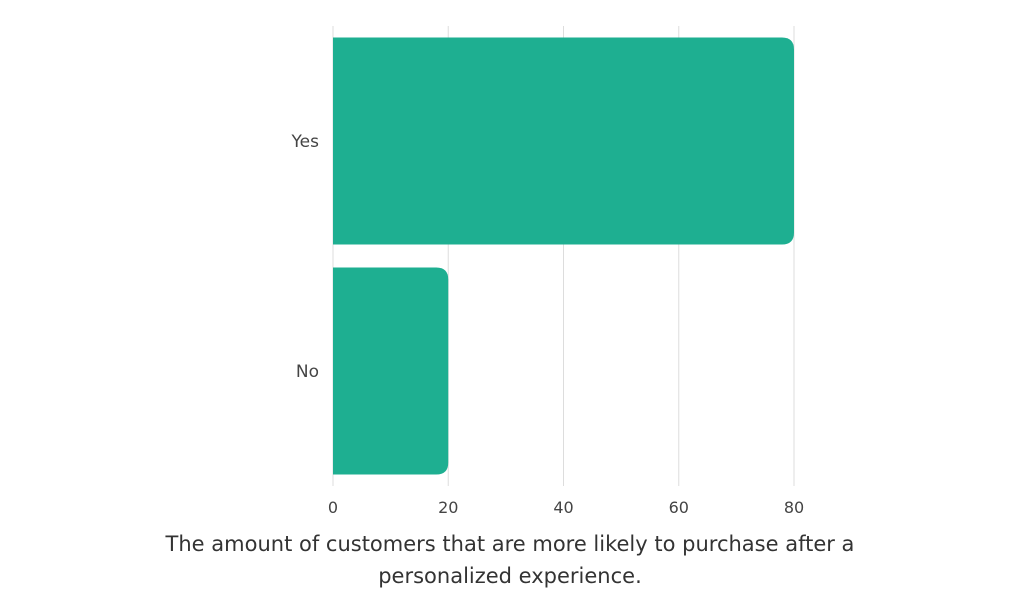 This screenshot has width=1024, height=614. What do you see at coordinates (391, 371) in the screenshot?
I see `bar-no` at bounding box center [391, 371].